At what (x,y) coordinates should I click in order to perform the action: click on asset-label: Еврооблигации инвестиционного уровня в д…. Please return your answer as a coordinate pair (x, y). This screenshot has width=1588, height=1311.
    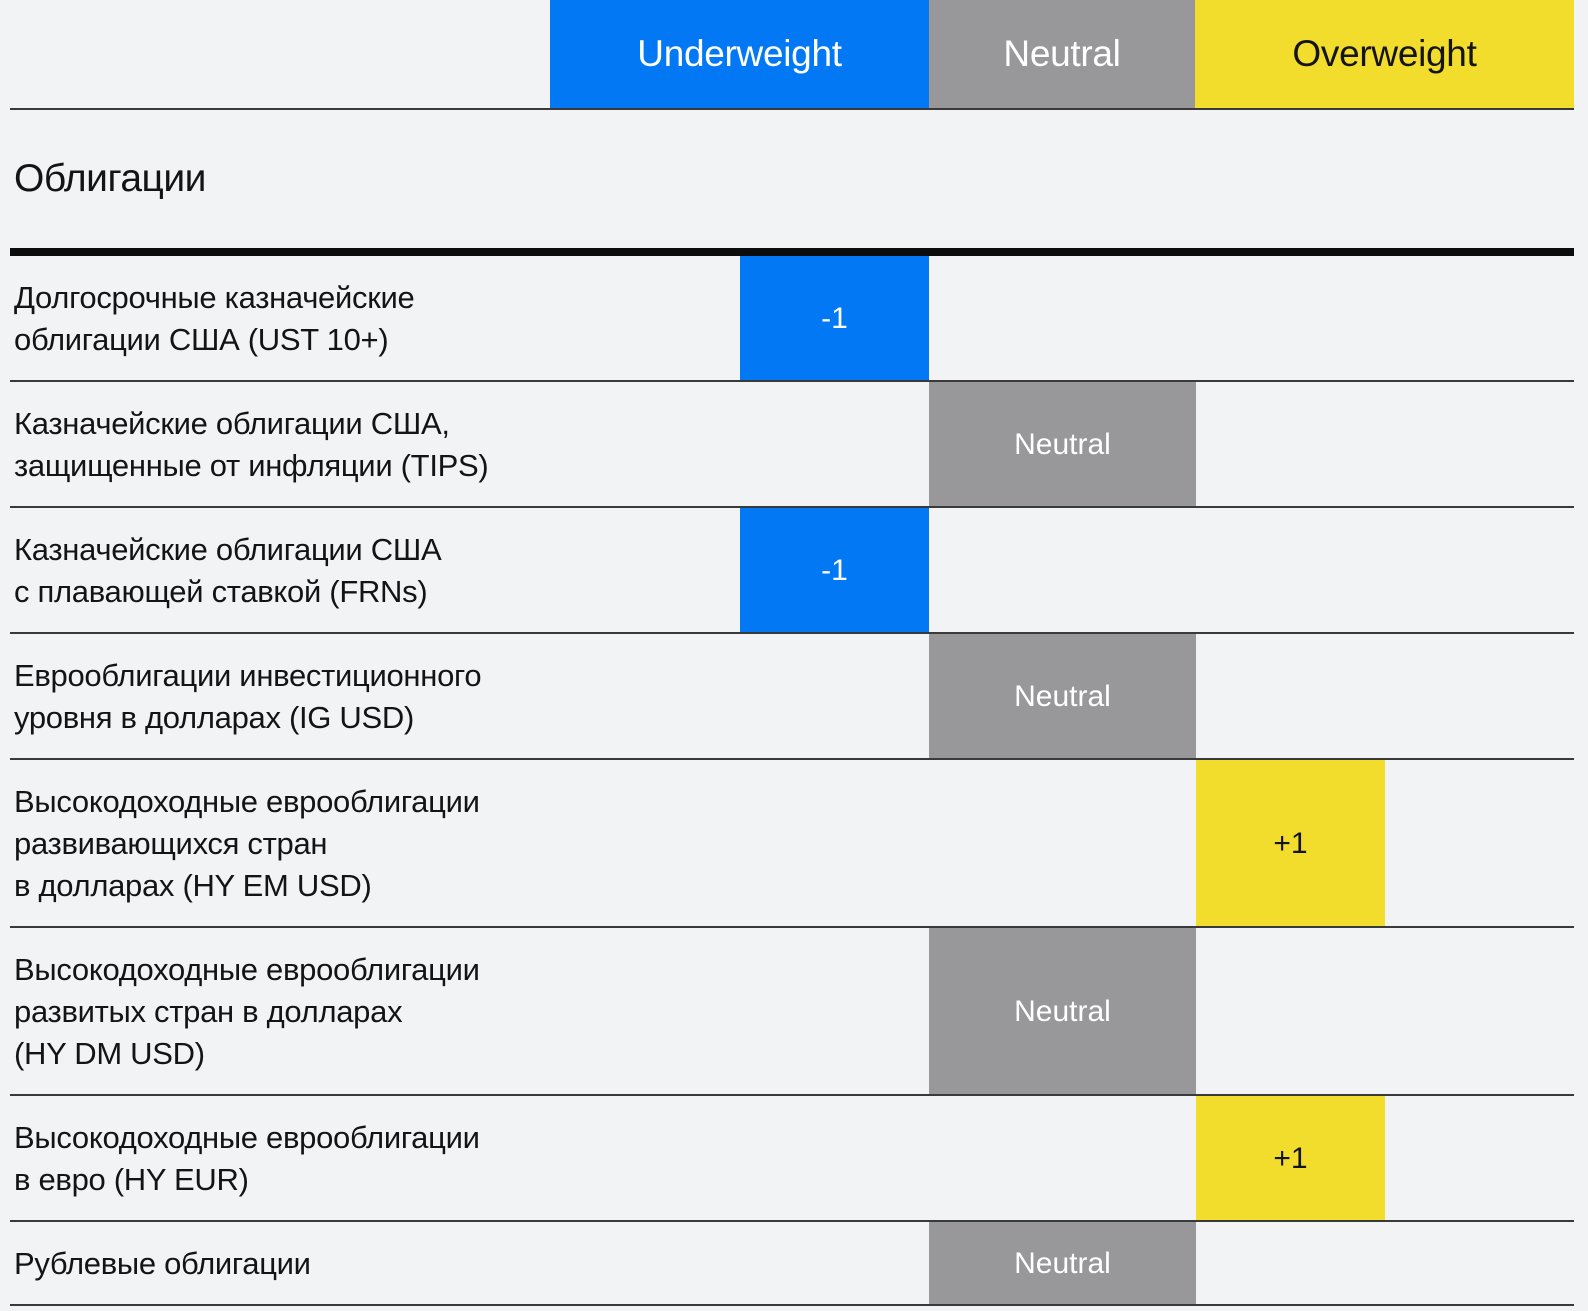
    Looking at the image, I should click on (248, 696).